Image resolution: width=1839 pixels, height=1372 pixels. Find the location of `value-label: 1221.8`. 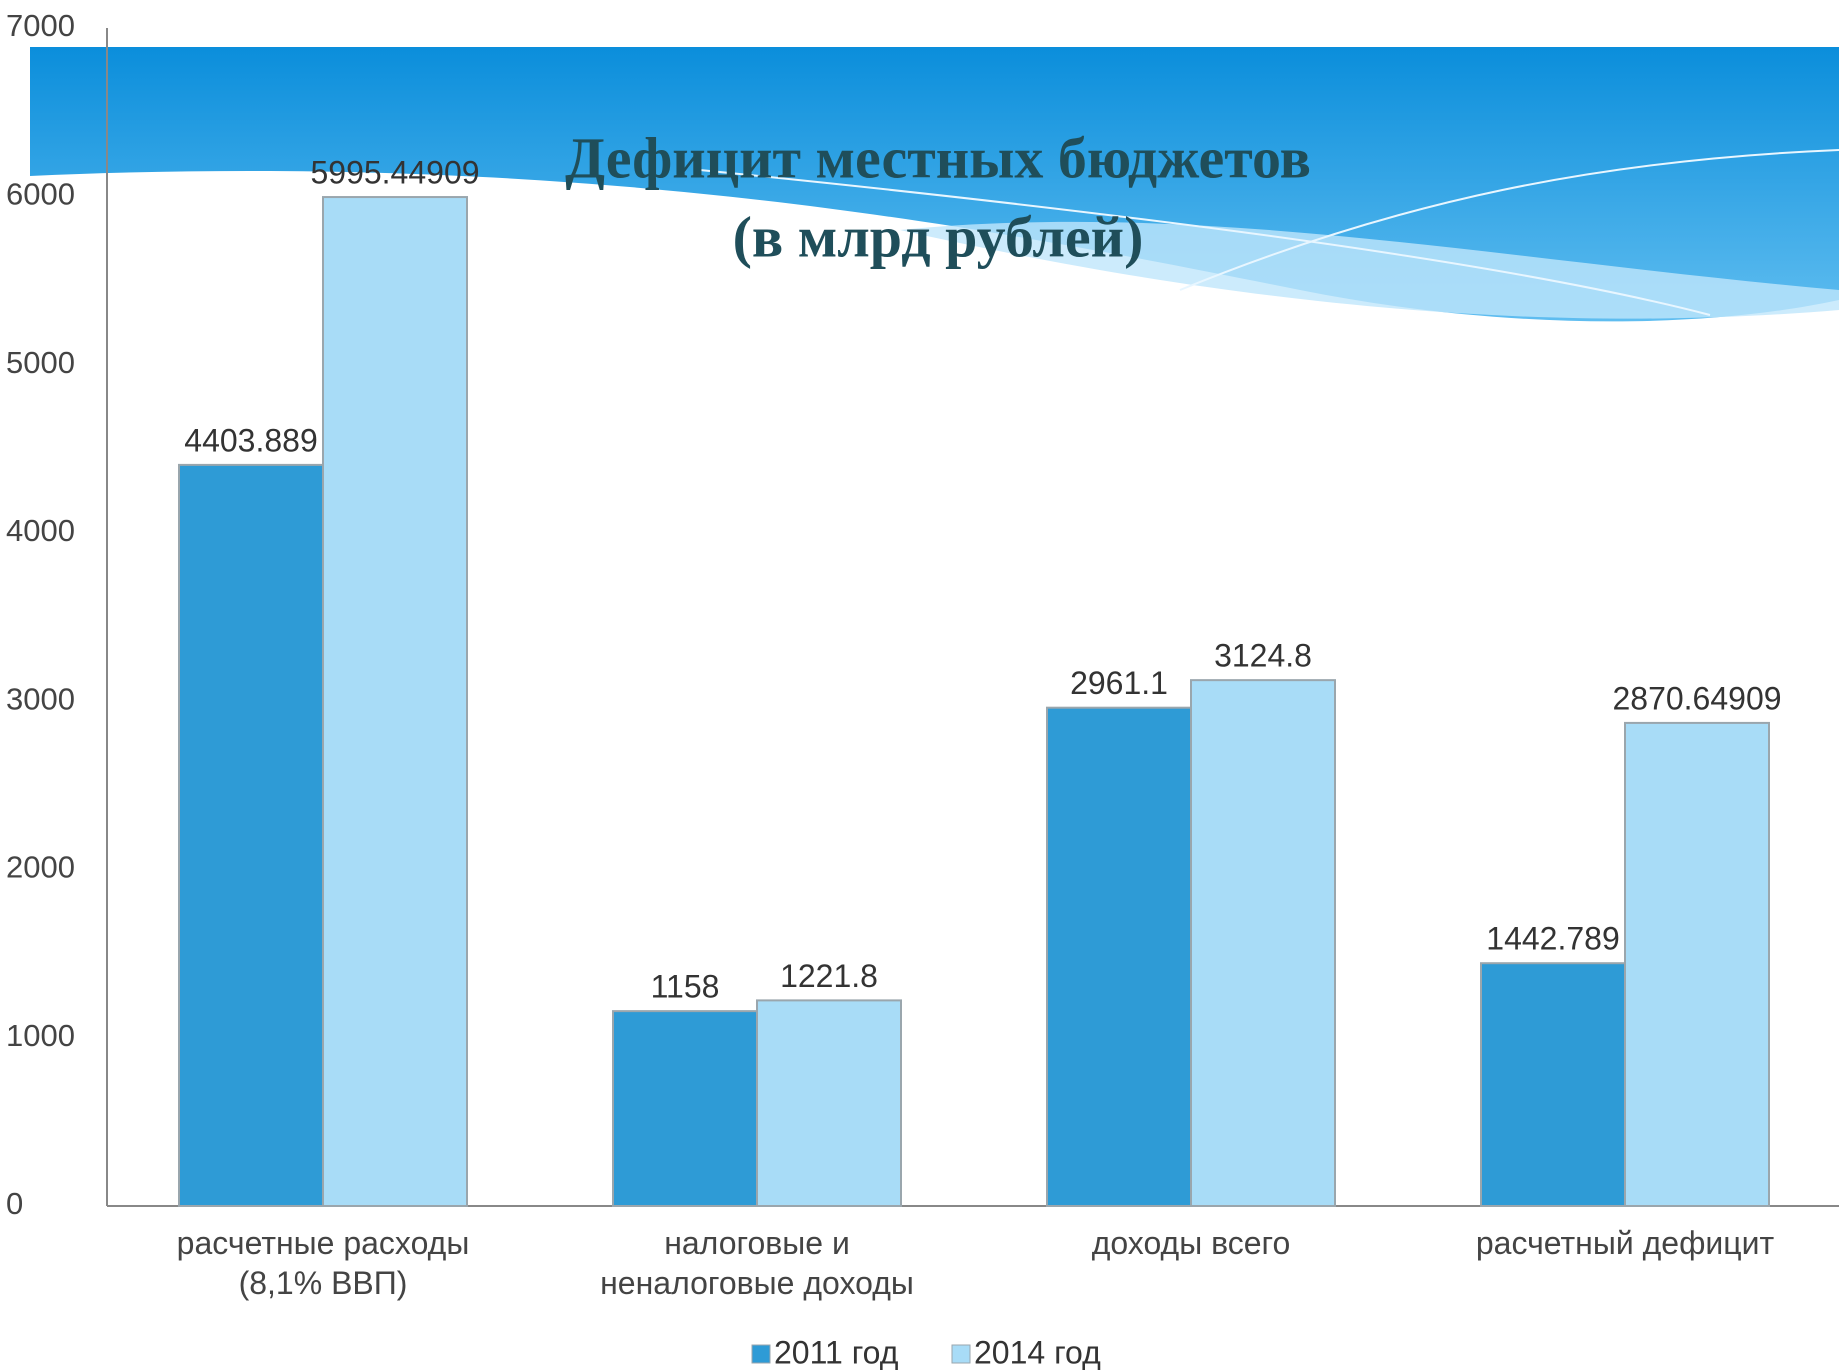

value-label: 1221.8 is located at coordinates (829, 976).